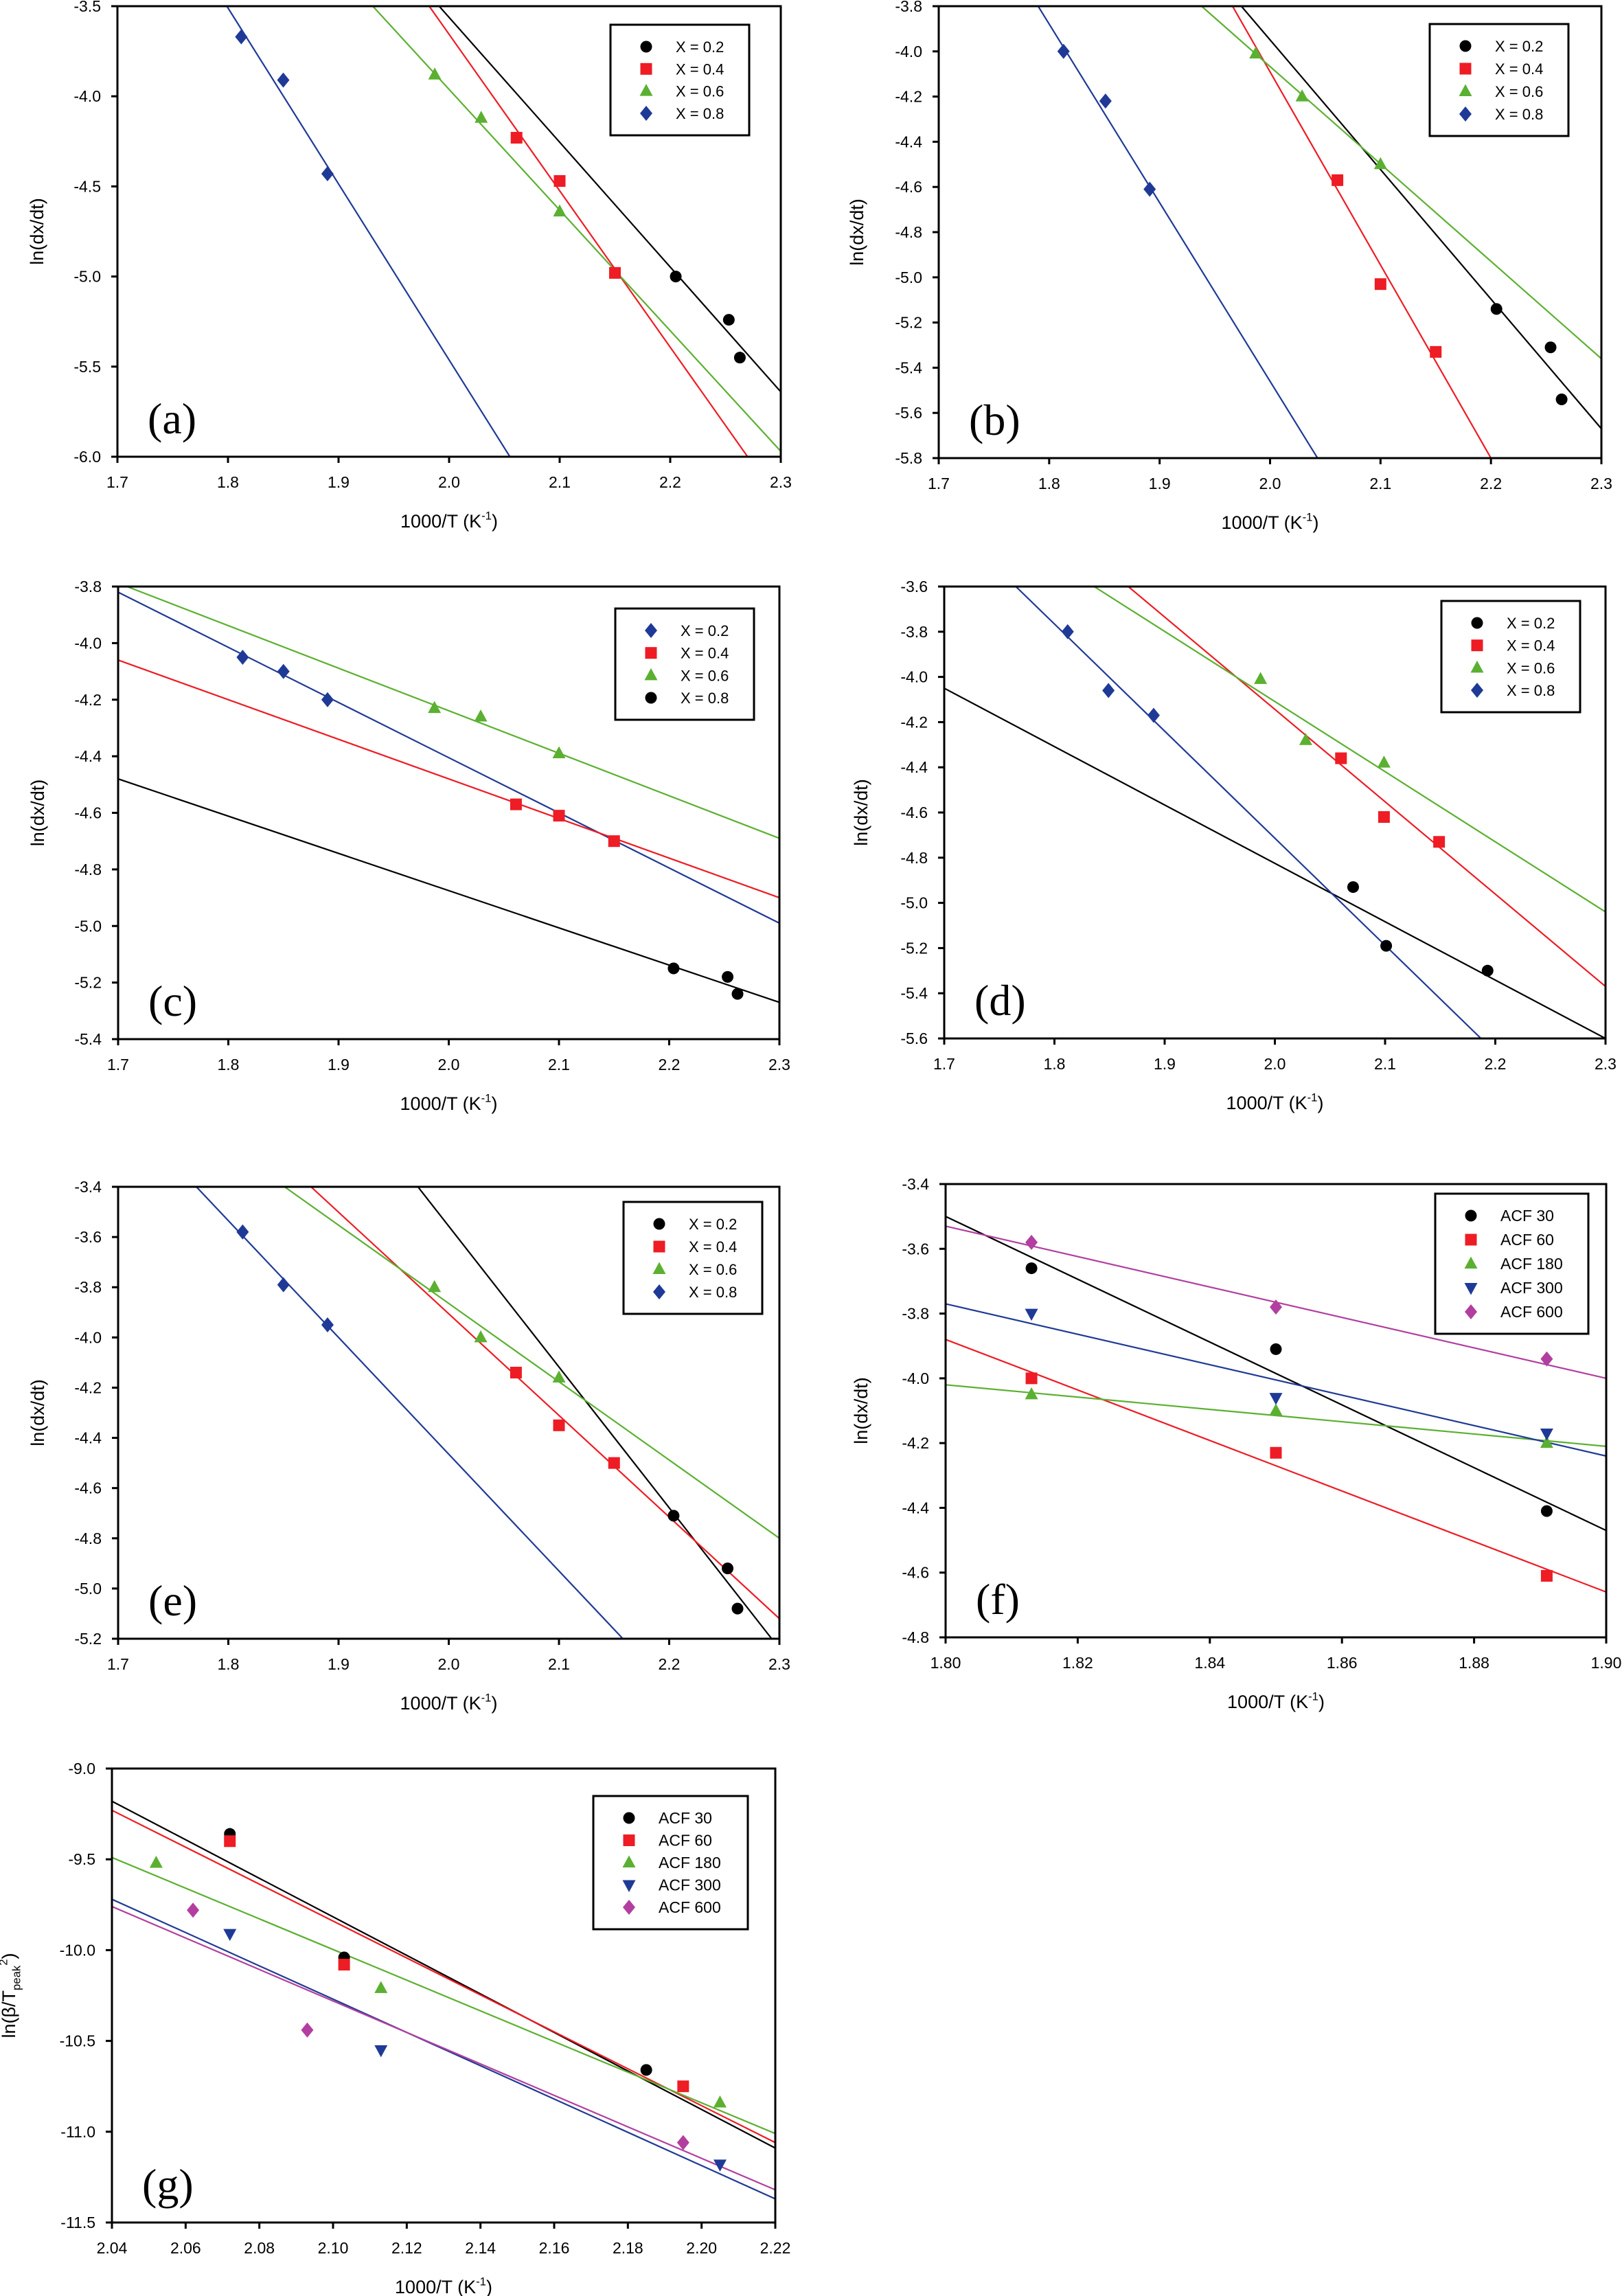 The image size is (1622, 2296). I want to click on title-segment: ), so click(494, 1103).